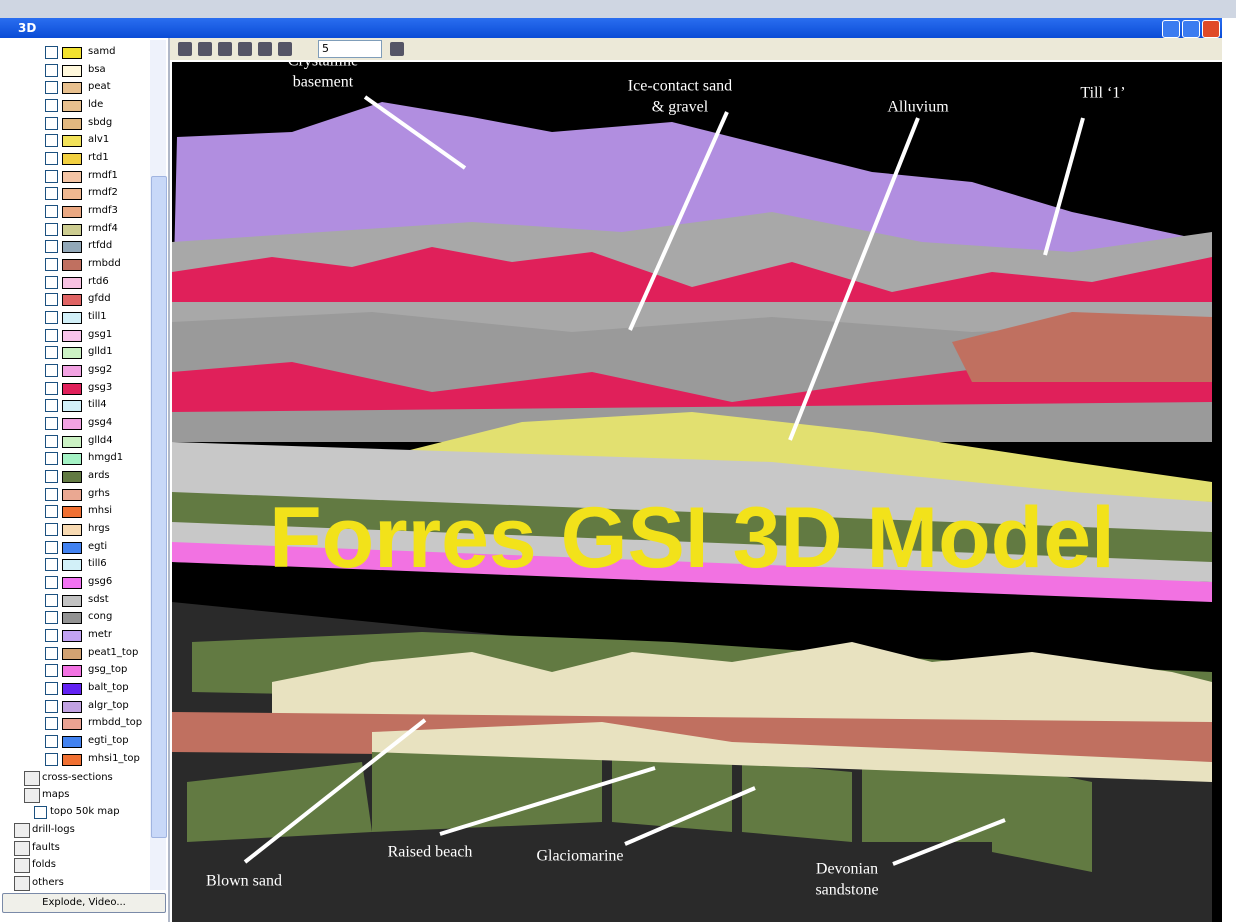 This screenshot has width=1236, height=922. I want to click on annotation-label: Crystalline, so click(323, 66).